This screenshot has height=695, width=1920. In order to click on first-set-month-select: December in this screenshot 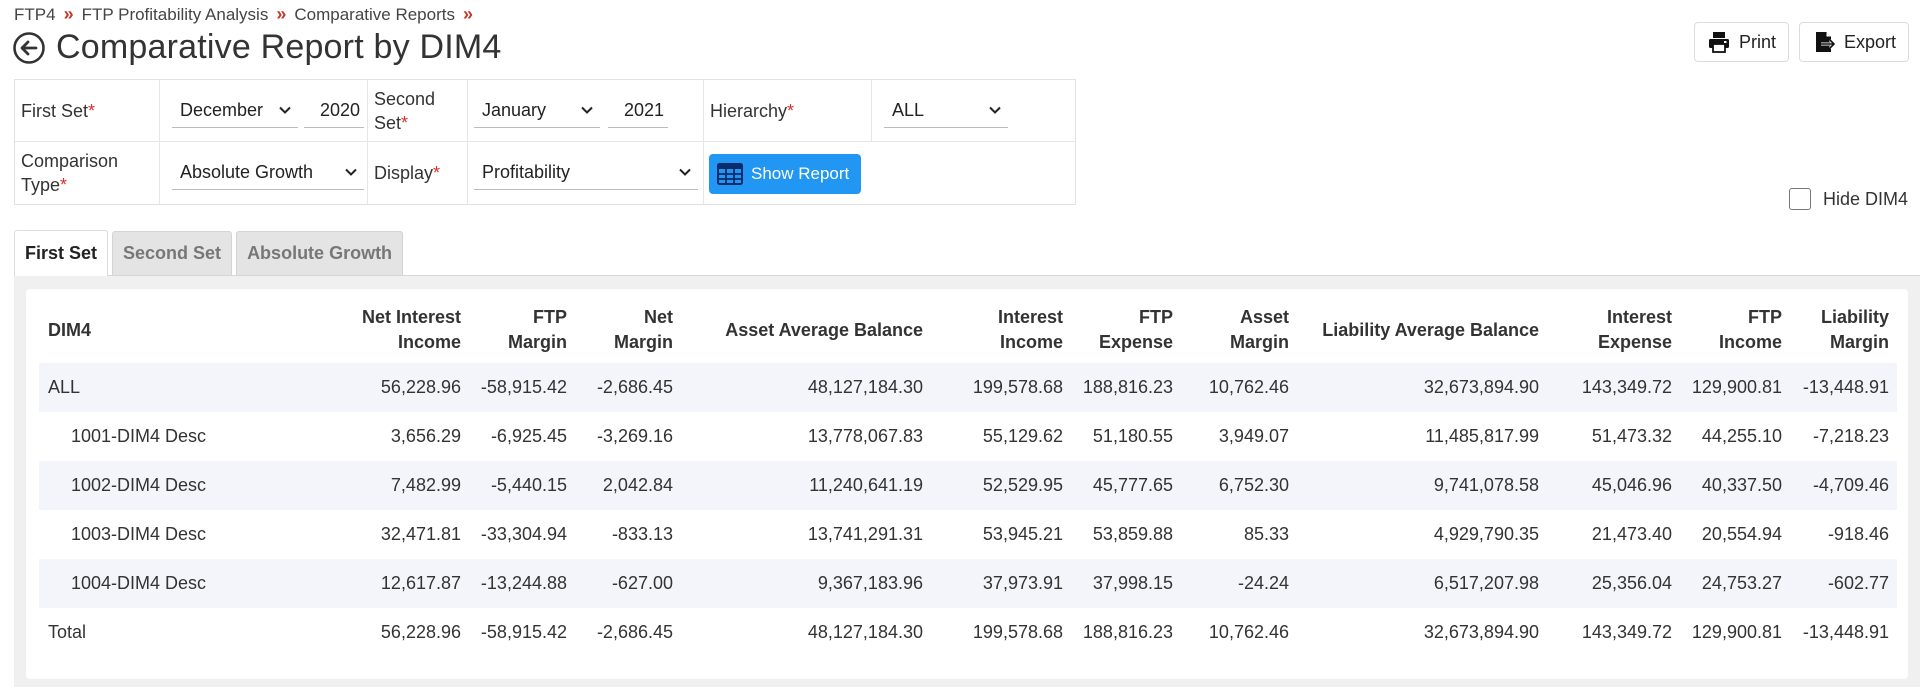, I will do `click(235, 111)`.